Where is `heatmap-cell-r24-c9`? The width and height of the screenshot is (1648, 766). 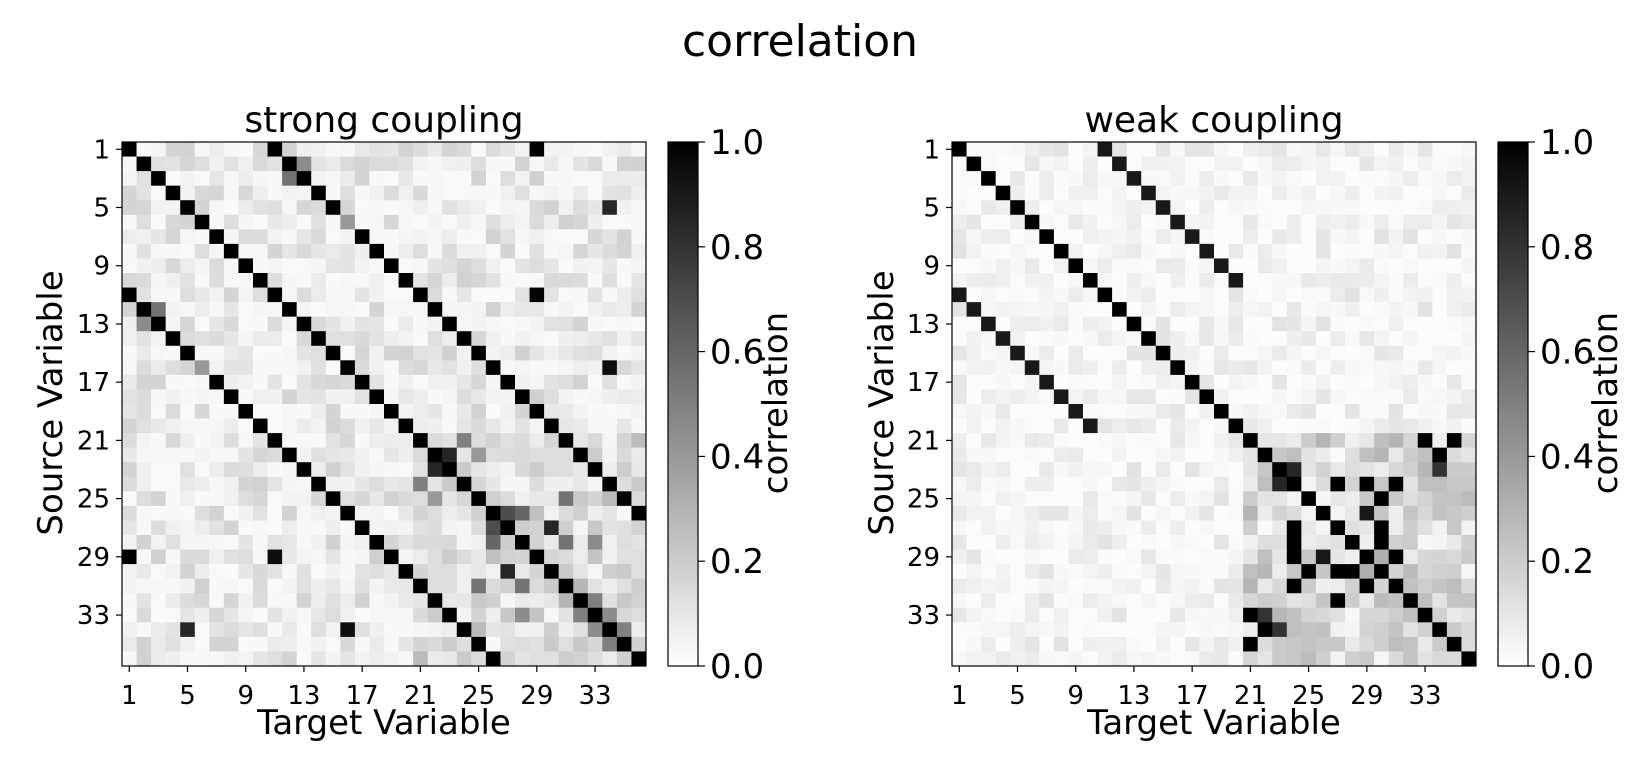
heatmap-cell-r24-c9 is located at coordinates (1076, 484).